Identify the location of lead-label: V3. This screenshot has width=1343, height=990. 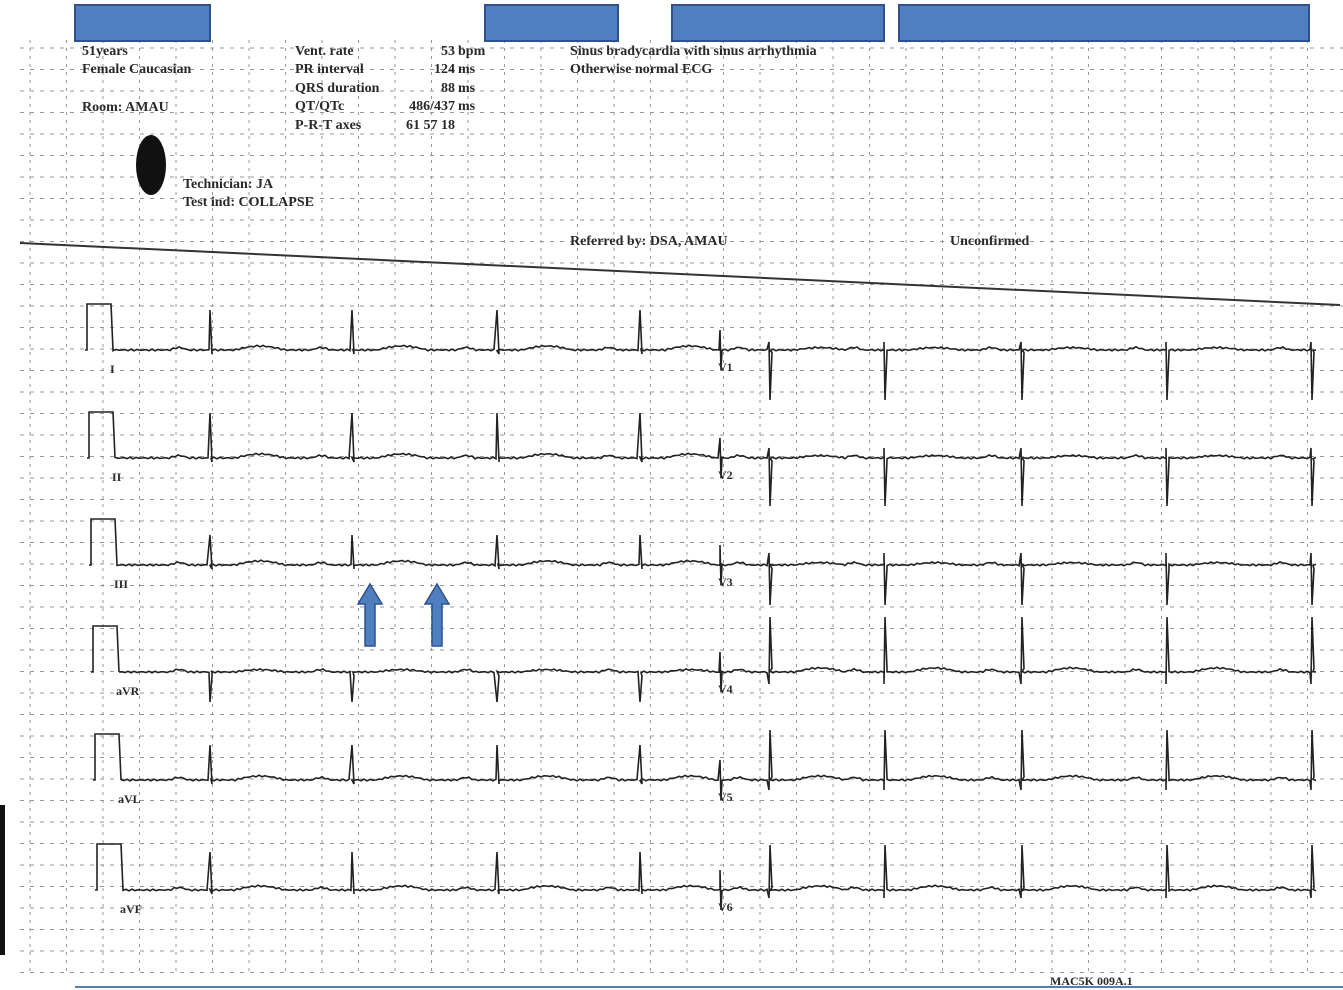
(725, 582).